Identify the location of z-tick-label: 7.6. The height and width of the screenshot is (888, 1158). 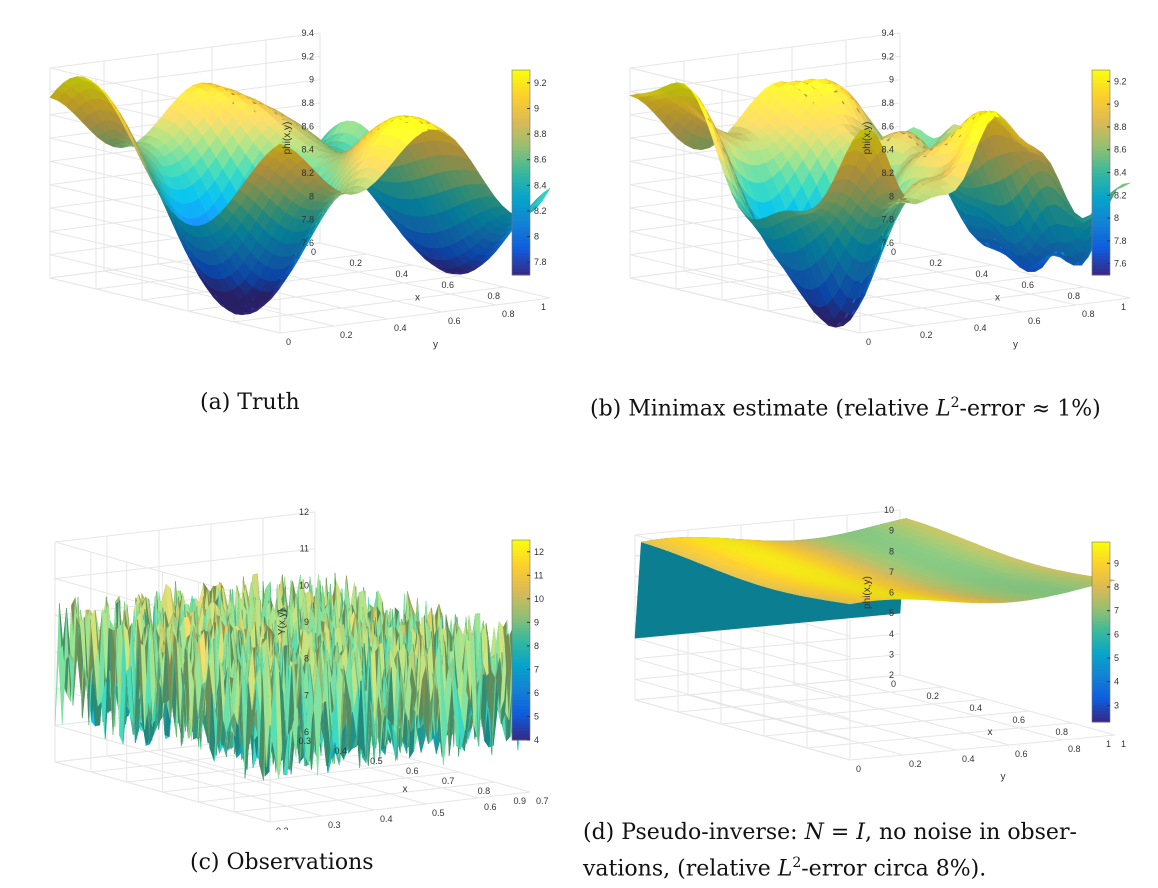
(307, 243).